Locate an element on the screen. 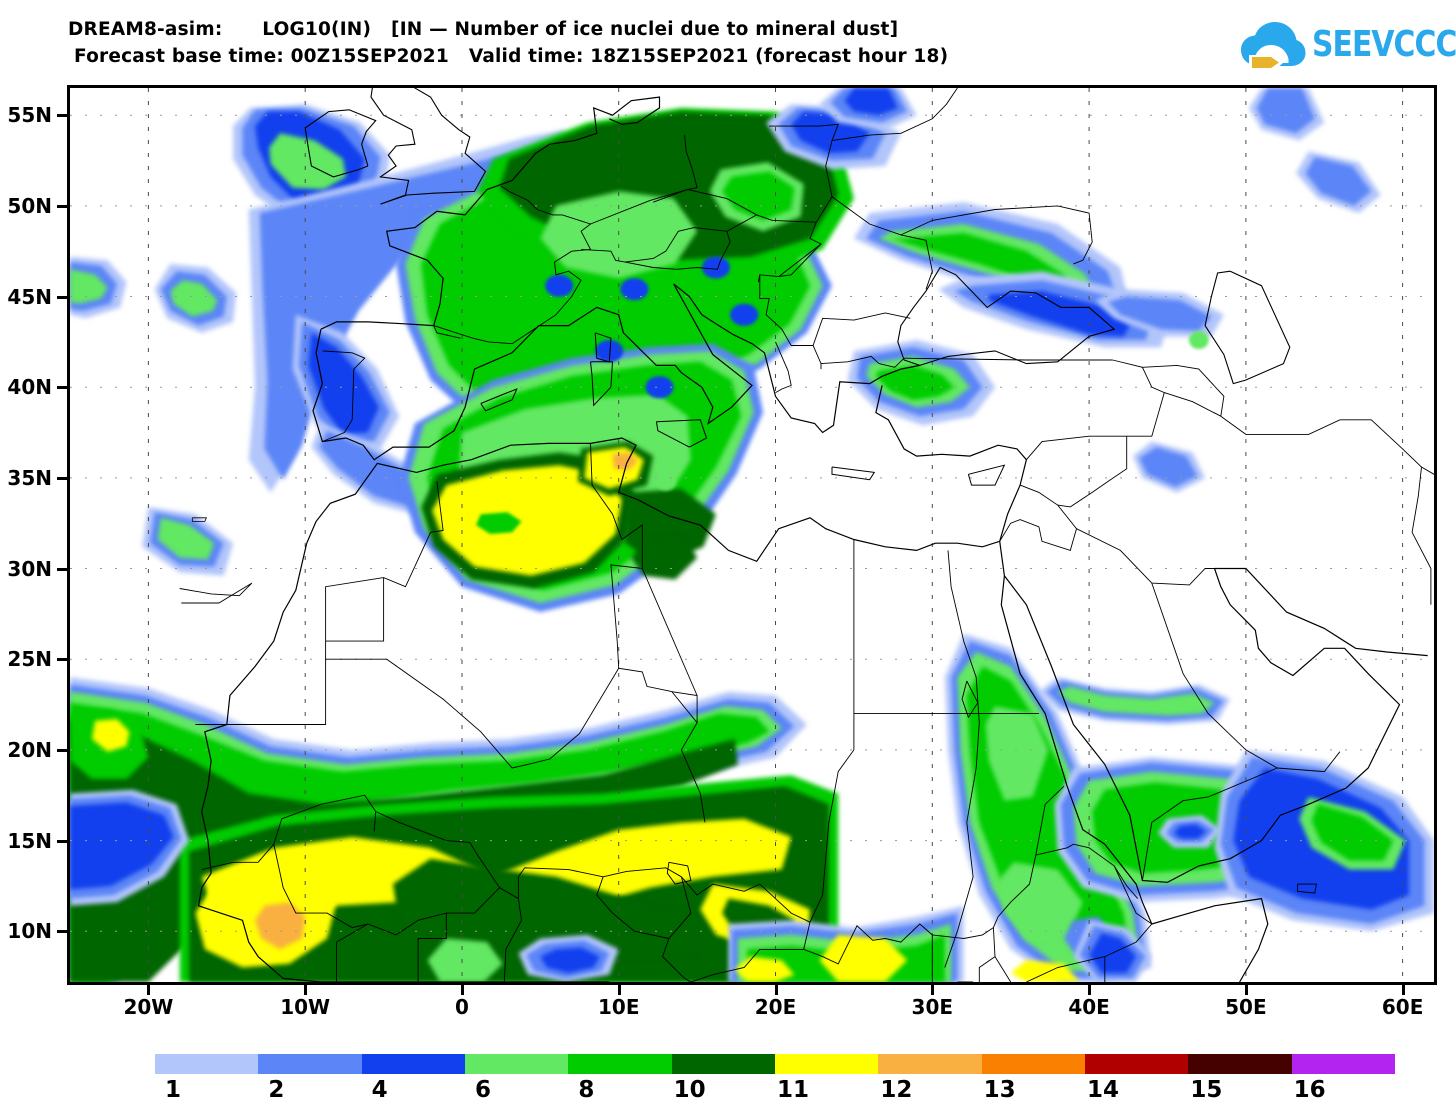 The image size is (1456, 1110). x-tick-label-10W: 10W is located at coordinates (305, 1007).